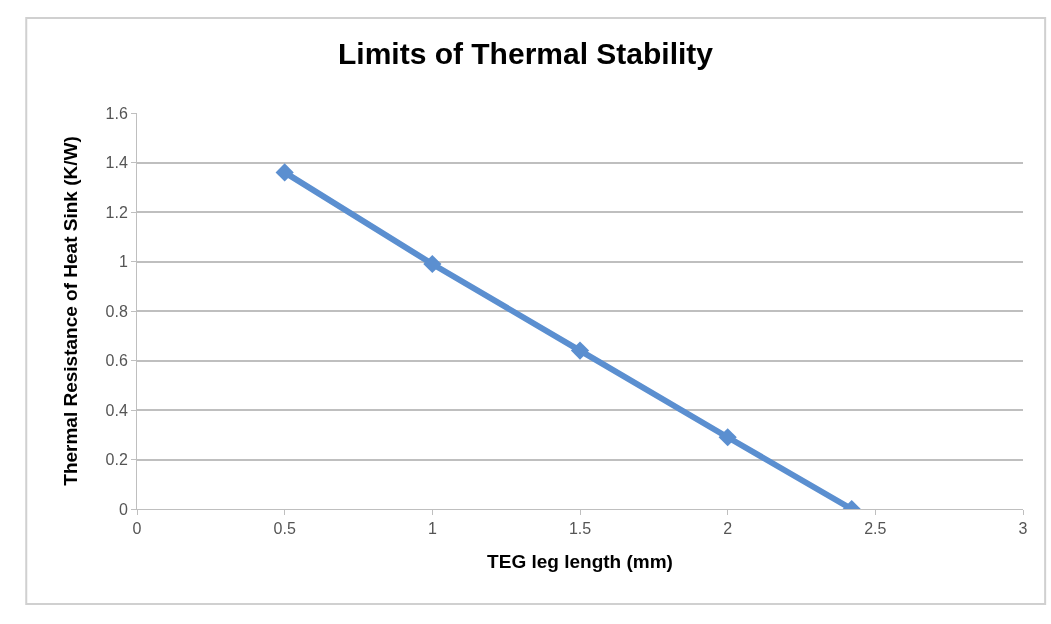  Describe the element at coordinates (116, 460) in the screenshot. I see `y-tick-label: 0.2` at that location.